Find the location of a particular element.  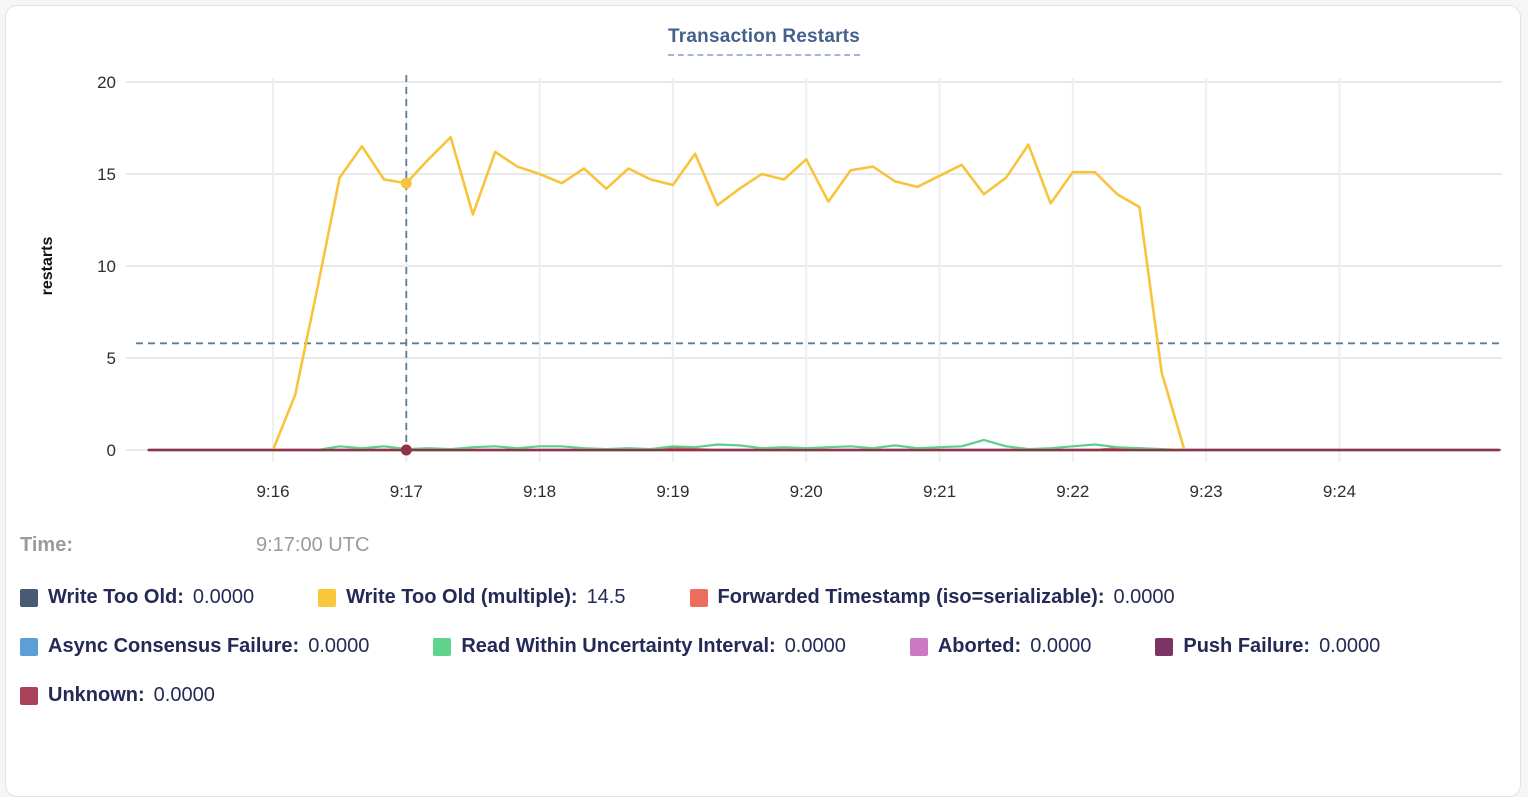

x-tick-label: 9:20 is located at coordinates (806, 491).